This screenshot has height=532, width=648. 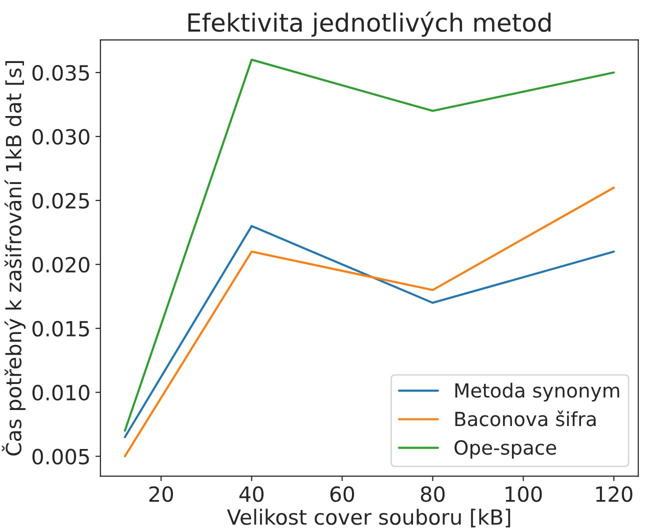 I want to click on legend-label: Baconova šifra, so click(x=525, y=418).